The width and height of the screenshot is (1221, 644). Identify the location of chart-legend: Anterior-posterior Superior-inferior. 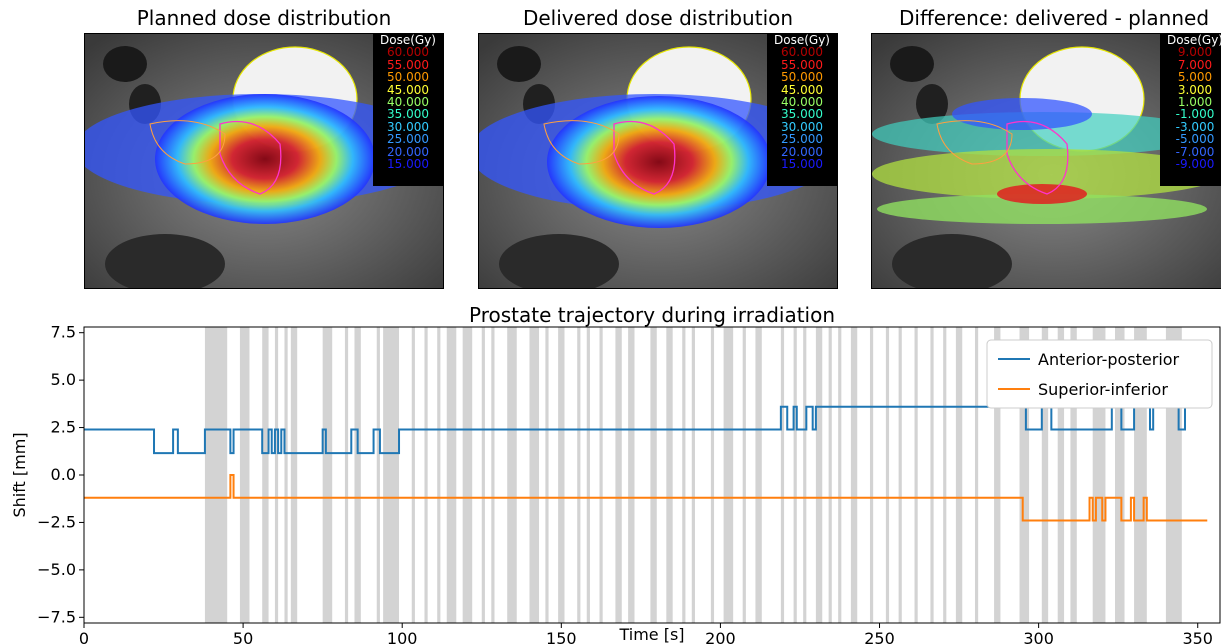
(1099, 374).